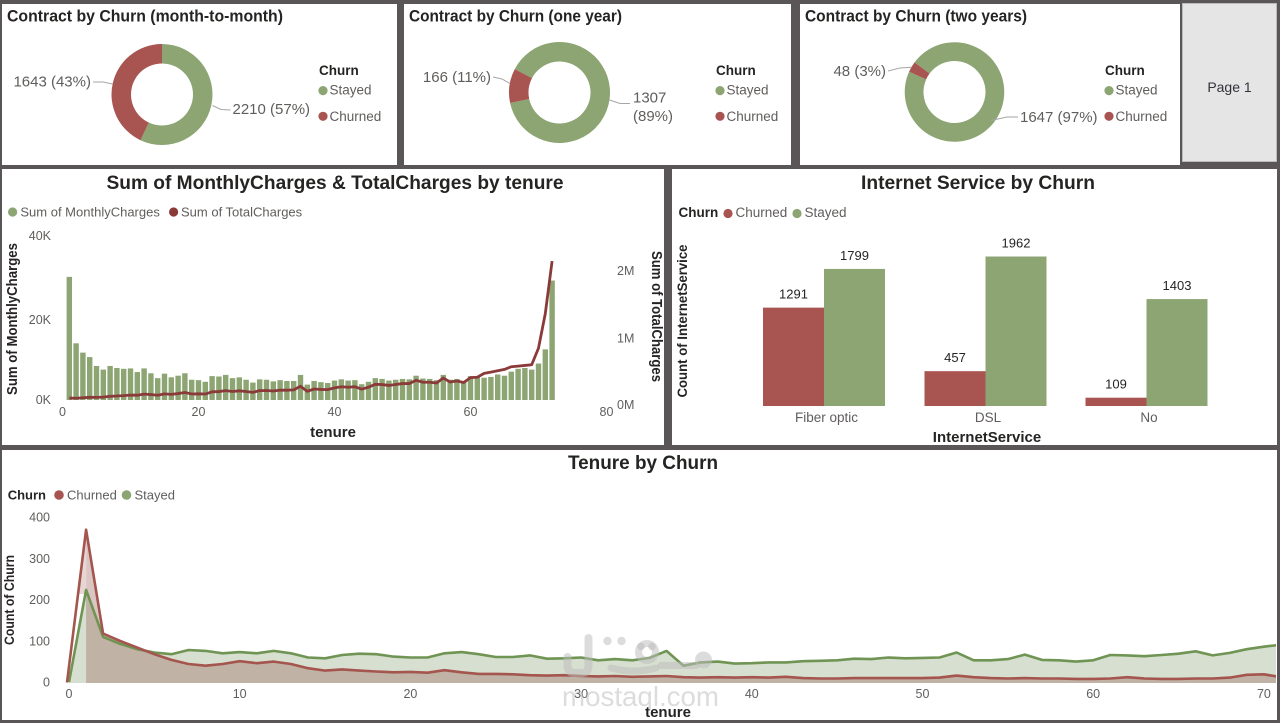 This screenshot has height=723, width=1280. I want to click on svg-text: No, so click(1148, 417).